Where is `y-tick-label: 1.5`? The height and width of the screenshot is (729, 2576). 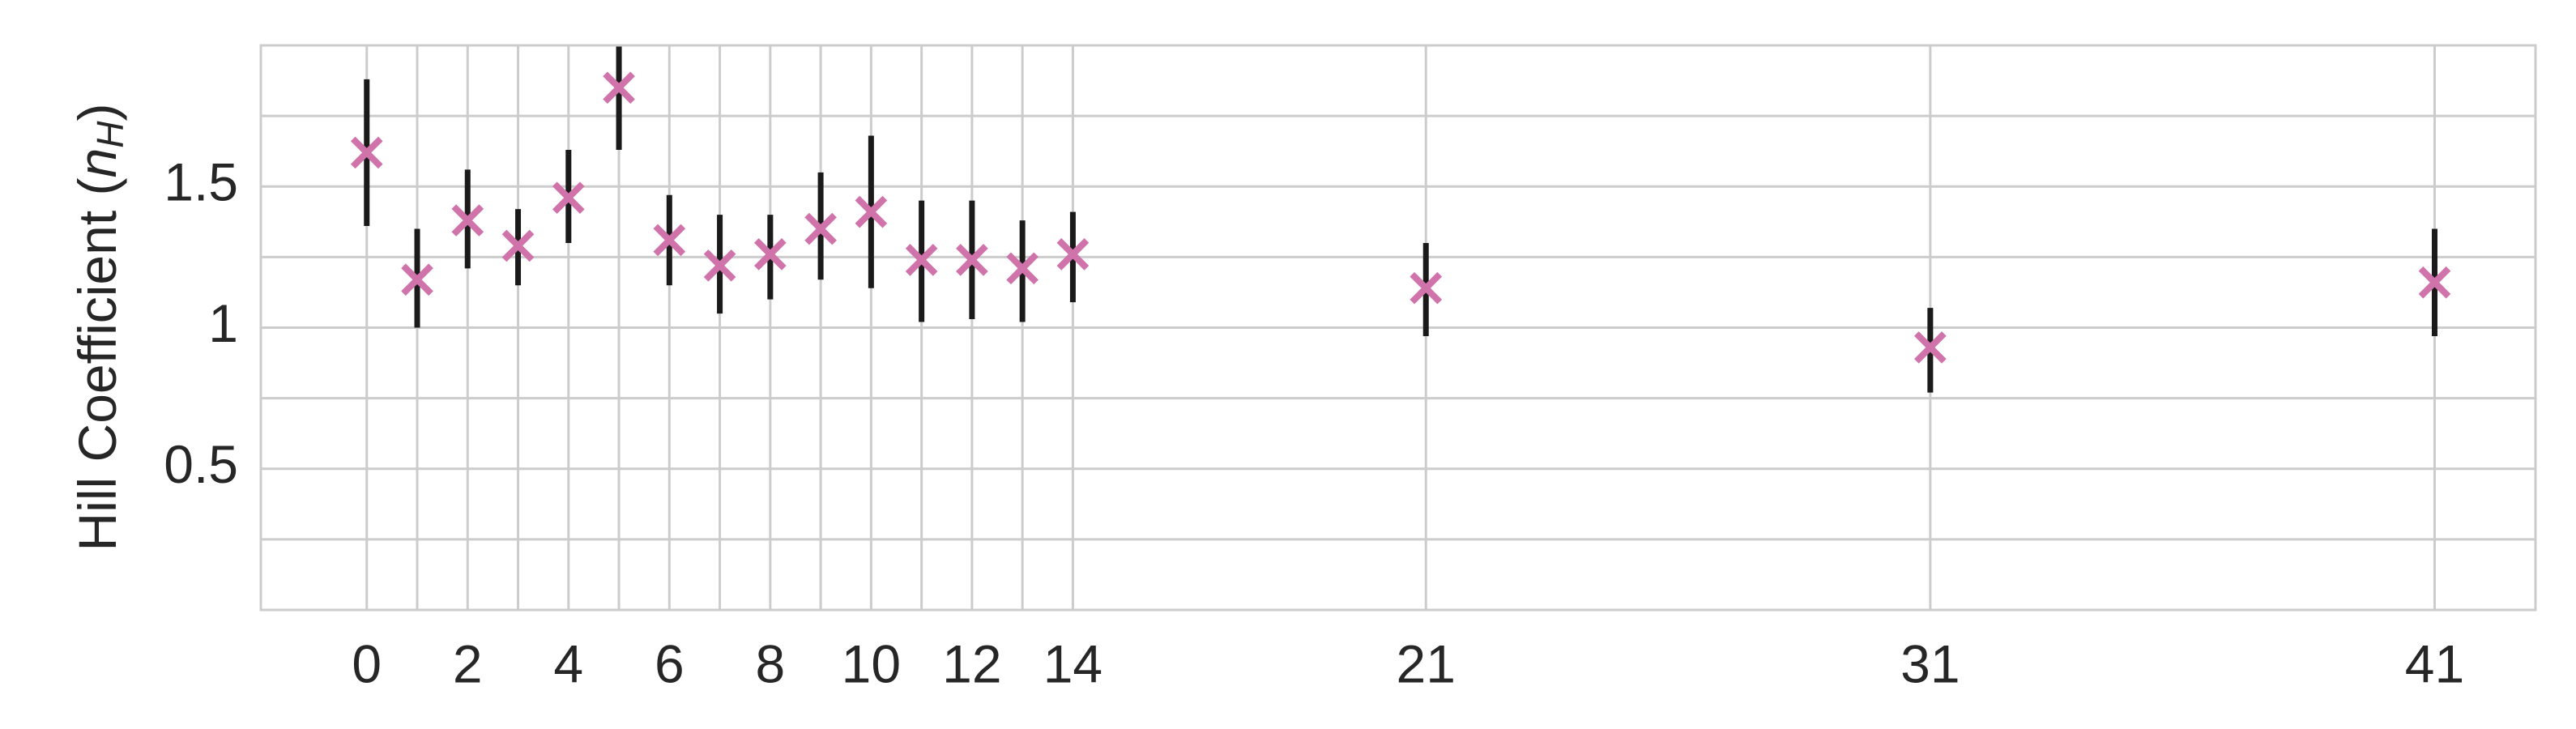
y-tick-label: 1.5 is located at coordinates (201, 182).